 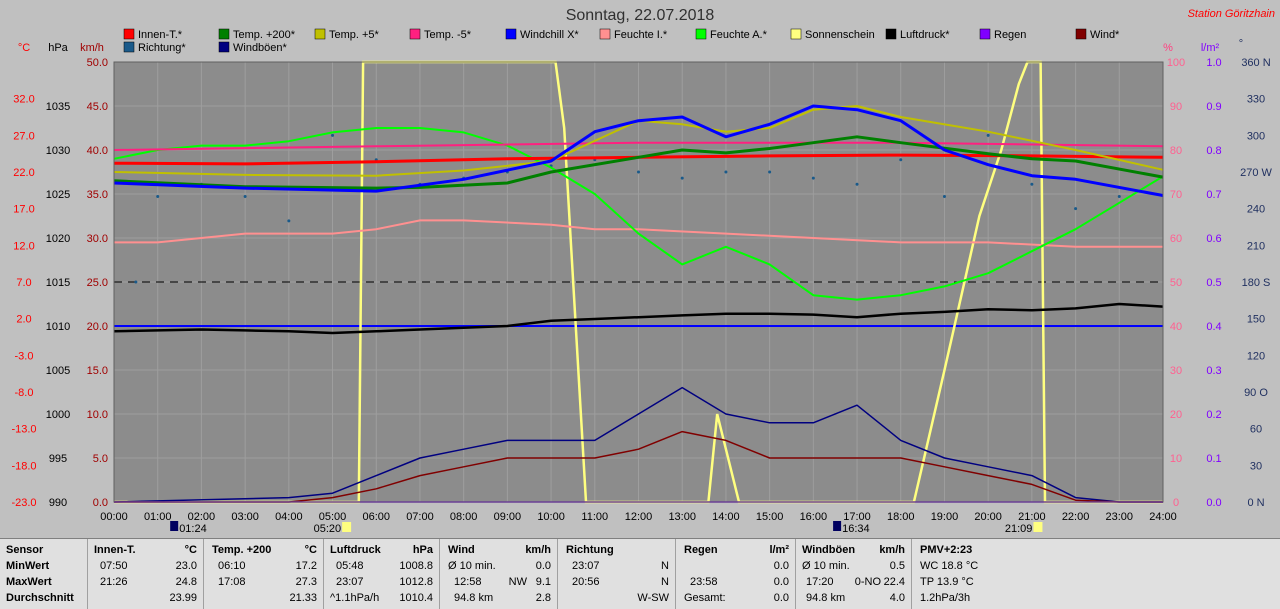 What do you see at coordinates (97, 327) in the screenshot?
I see `tick-label-wind: 20.0` at bounding box center [97, 327].